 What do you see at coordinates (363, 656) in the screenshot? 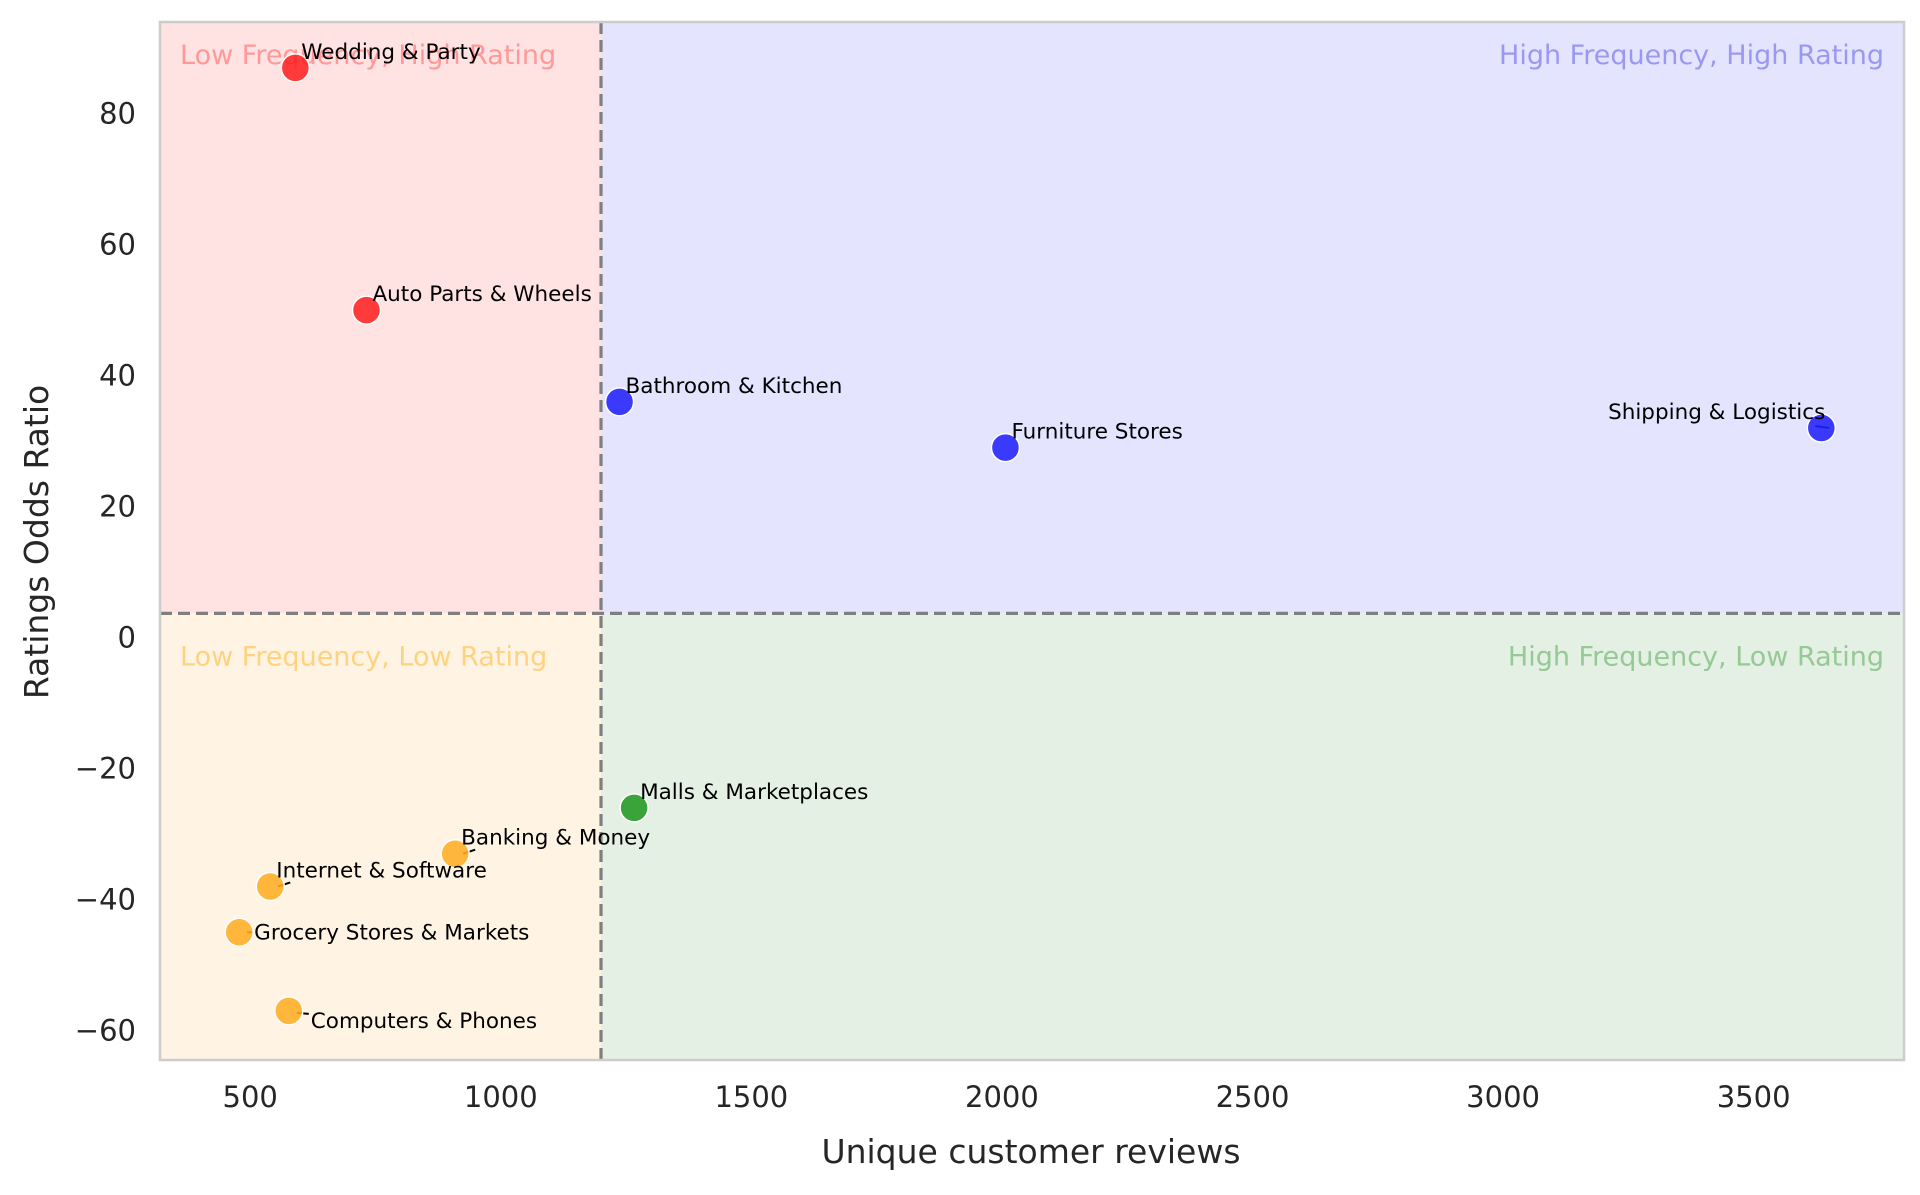
I see `quadrant-label-bottom-left: Low Frequency, Low Rating` at bounding box center [363, 656].